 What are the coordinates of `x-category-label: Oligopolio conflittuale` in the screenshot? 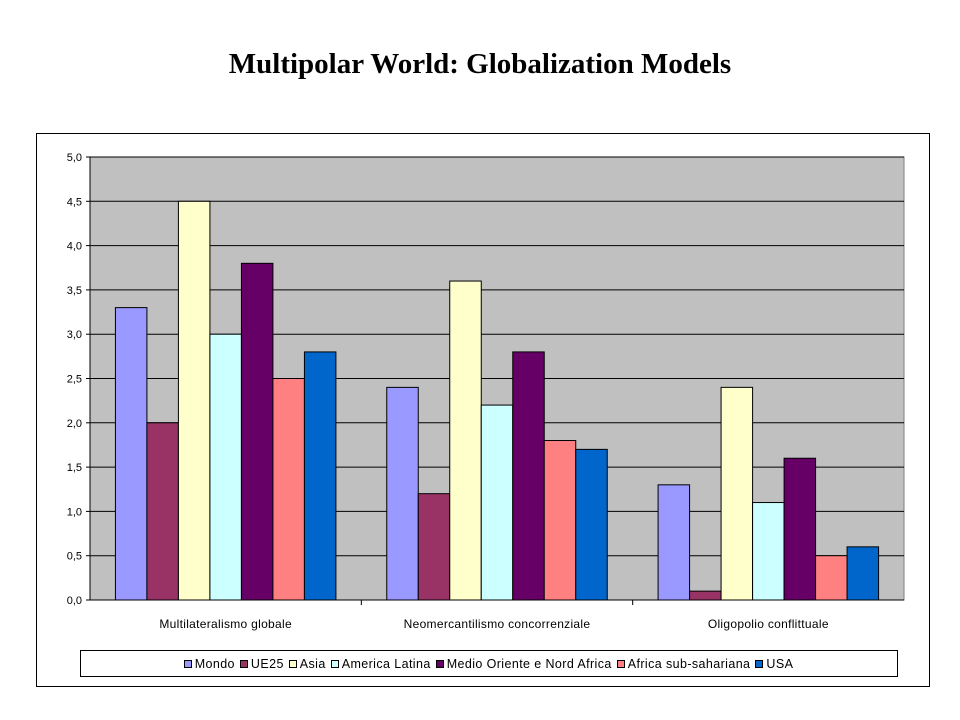 It's located at (768, 624).